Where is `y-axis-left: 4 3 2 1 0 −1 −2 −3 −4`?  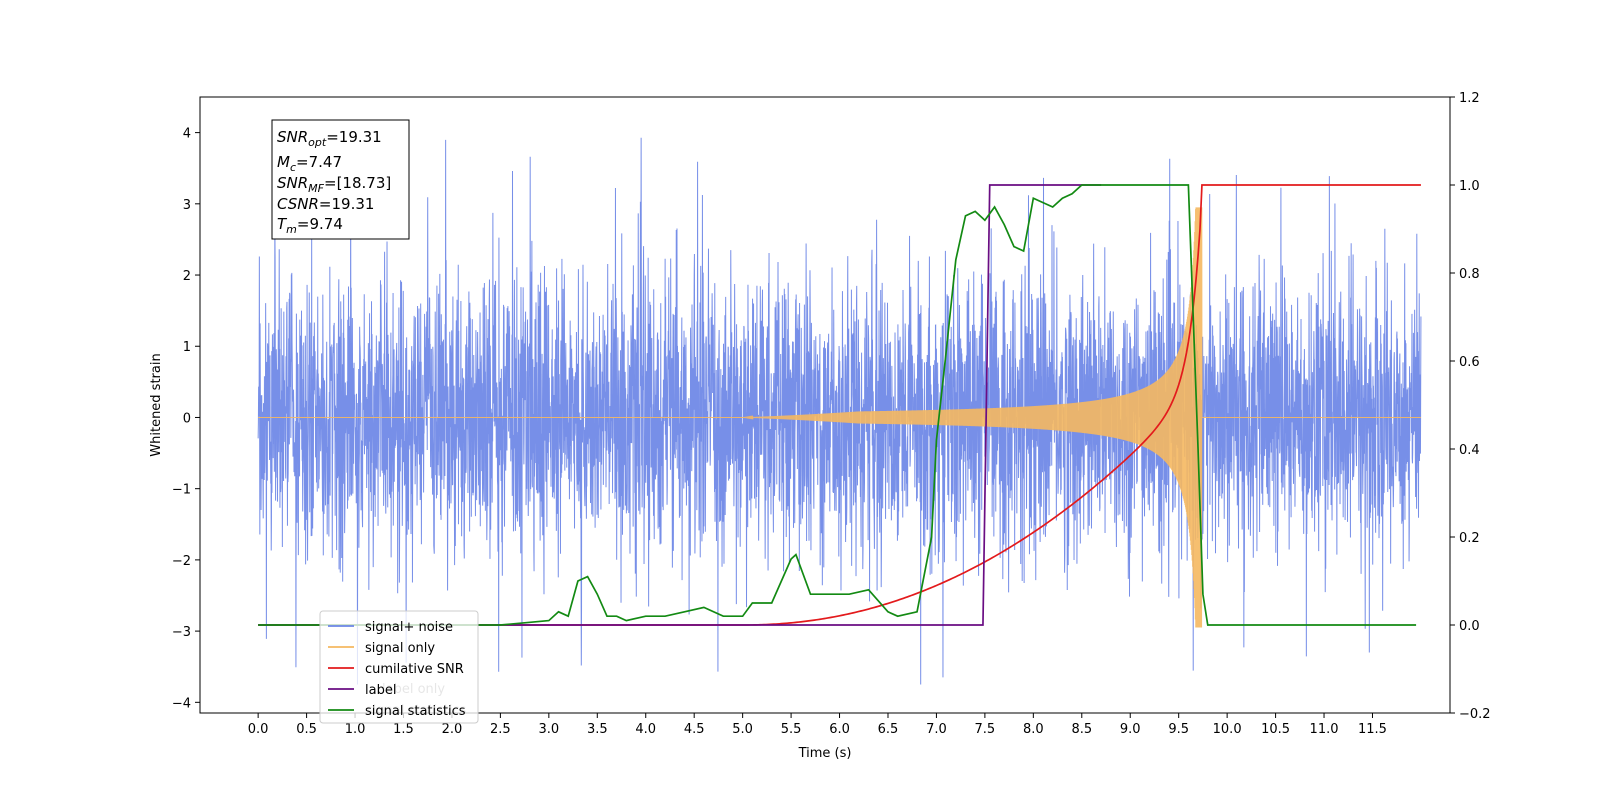 y-axis-left: 4 3 2 1 0 −1 −2 −3 −4 is located at coordinates (186, 419).